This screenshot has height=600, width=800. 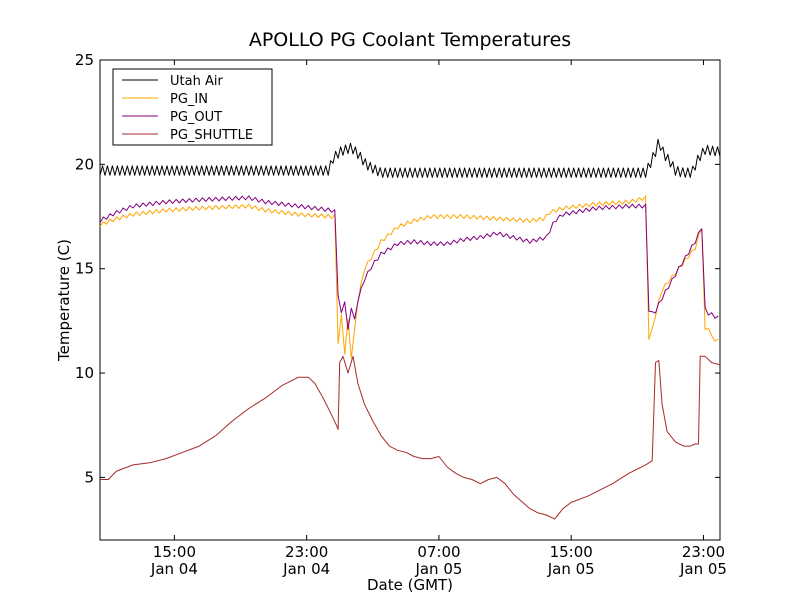 What do you see at coordinates (189, 99) in the screenshot?
I see `legend-label: PG_IN` at bounding box center [189, 99].